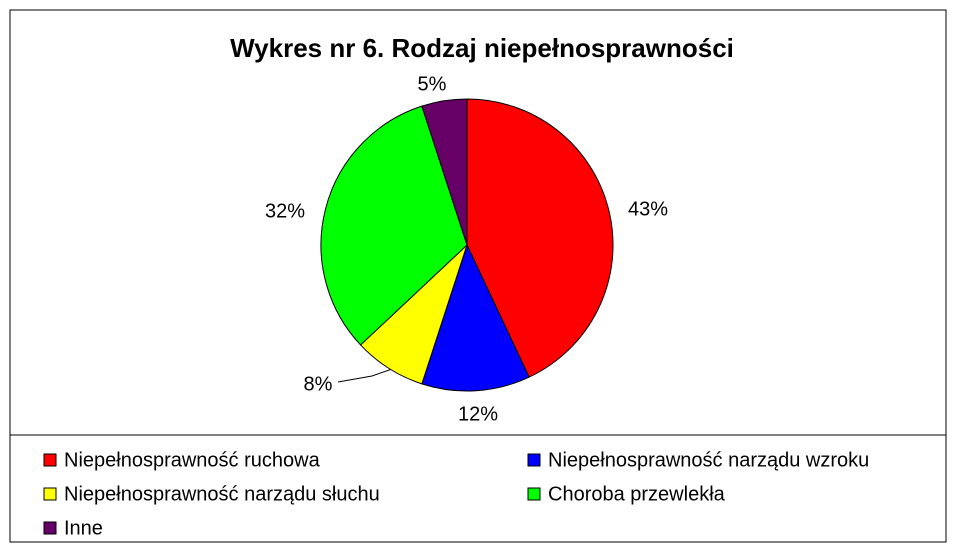 This screenshot has width=956, height=557. I want to click on data-label: 32%, so click(285, 211).